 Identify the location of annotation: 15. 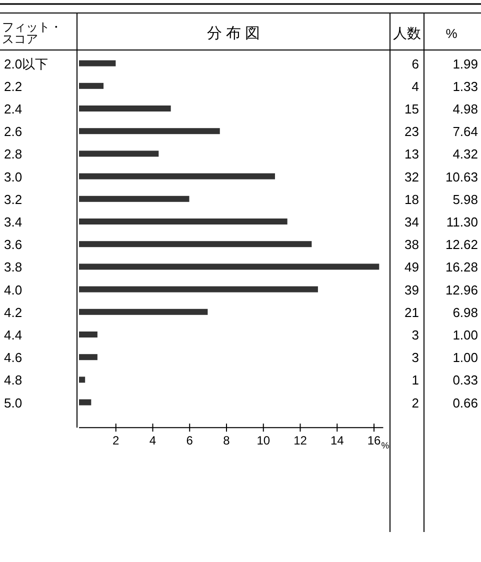
(411, 109).